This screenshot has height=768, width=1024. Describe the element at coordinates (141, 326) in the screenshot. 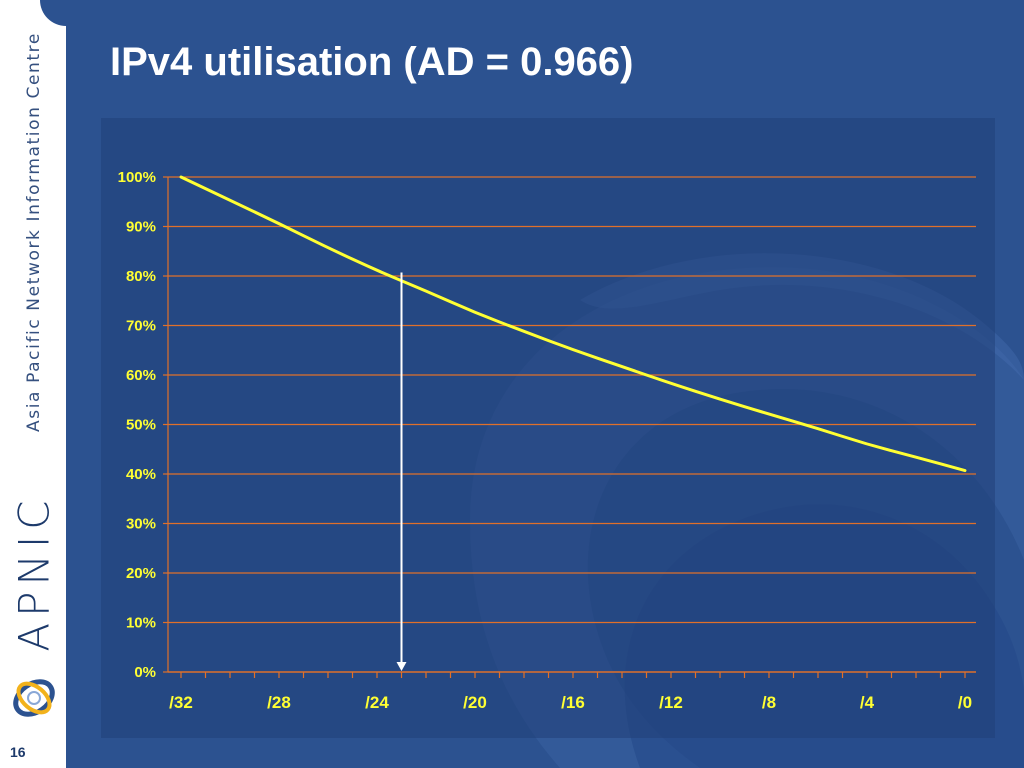

I see `y-tick-label: 70%` at that location.